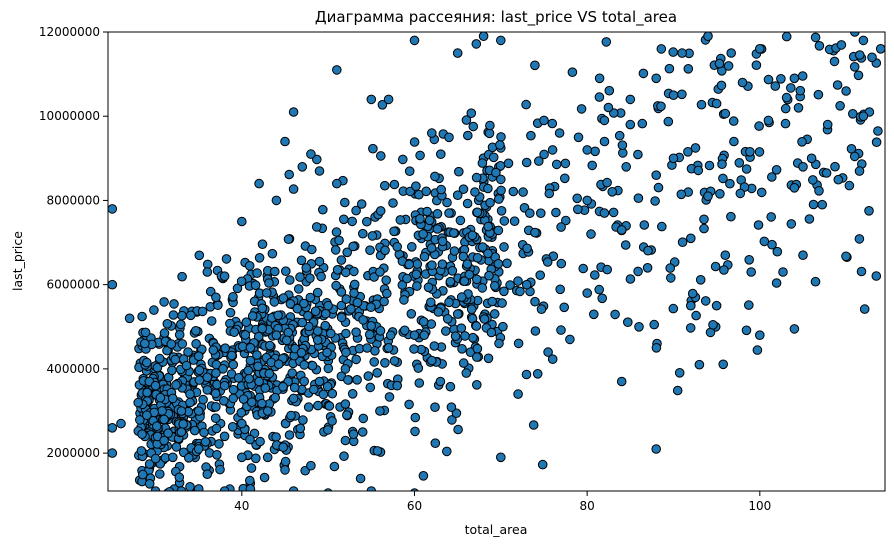  I want to click on y-tick-label: 4000000, so click(73, 369).